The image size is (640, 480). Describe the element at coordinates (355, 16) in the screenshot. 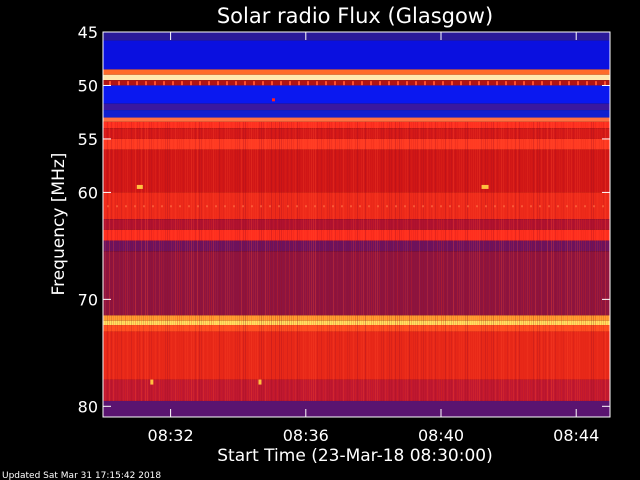

I see `chart-title: Solar radio Flux (Glasgow)` at that location.